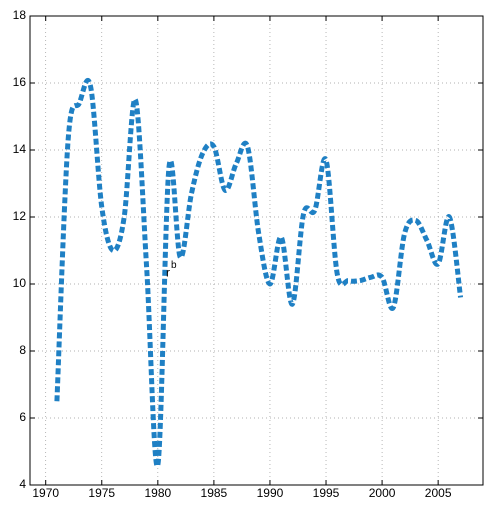 This screenshot has width=490, height=507. I want to click on y-tick-label: 12, so click(20, 216).